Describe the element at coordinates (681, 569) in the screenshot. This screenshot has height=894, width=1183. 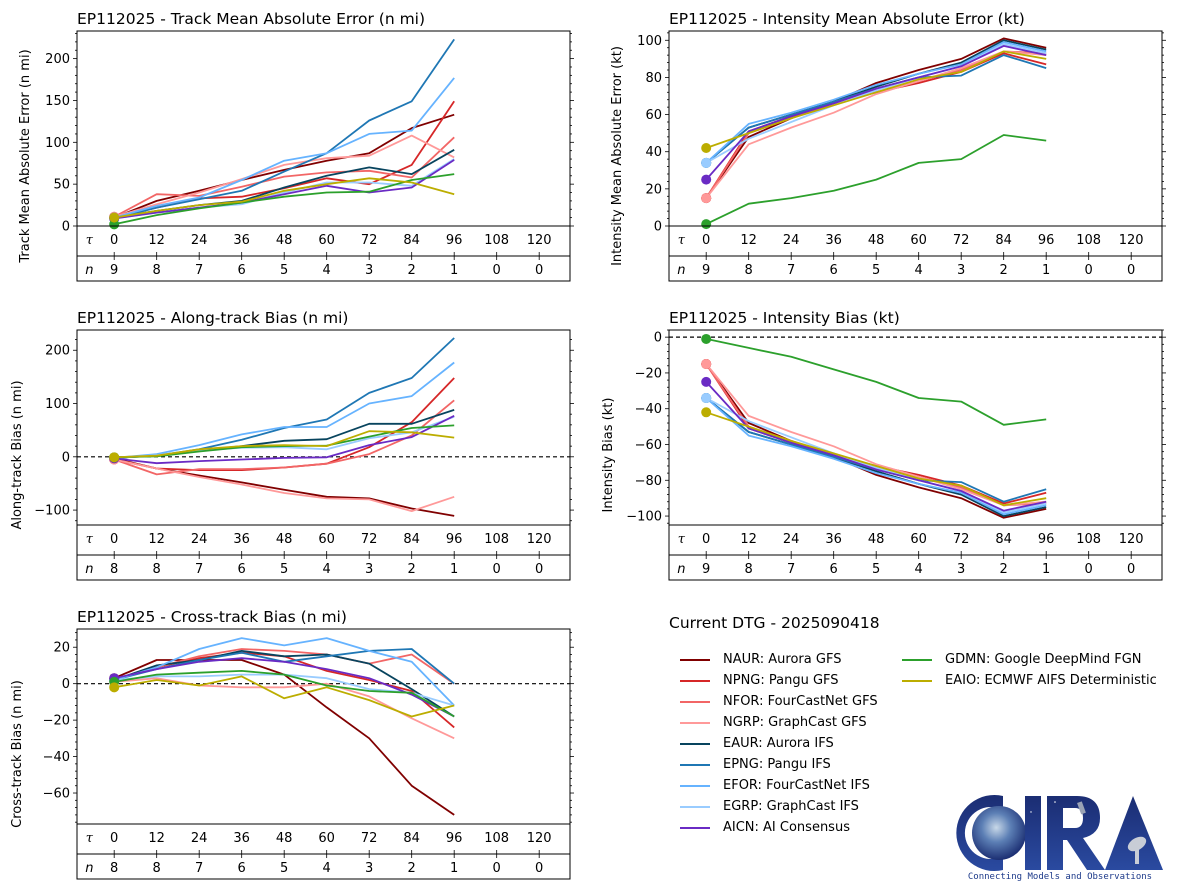
I see `n-row-label: n` at that location.